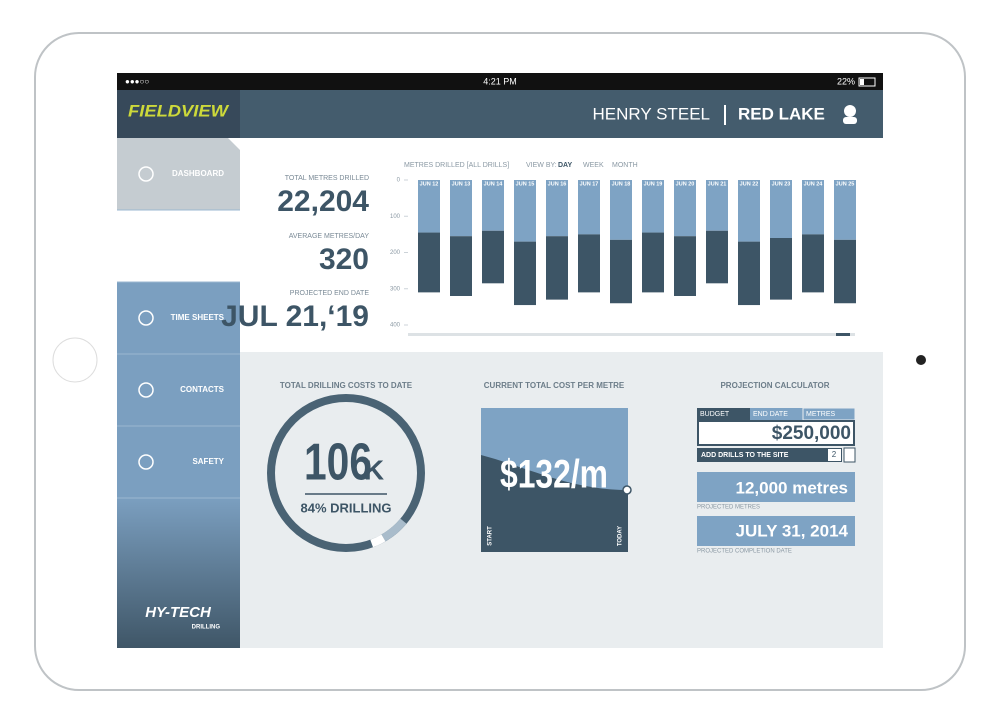 Image resolution: width=1000 pixels, height=728 pixels. What do you see at coordinates (849, 455) in the screenshot?
I see `spinner` at bounding box center [849, 455].